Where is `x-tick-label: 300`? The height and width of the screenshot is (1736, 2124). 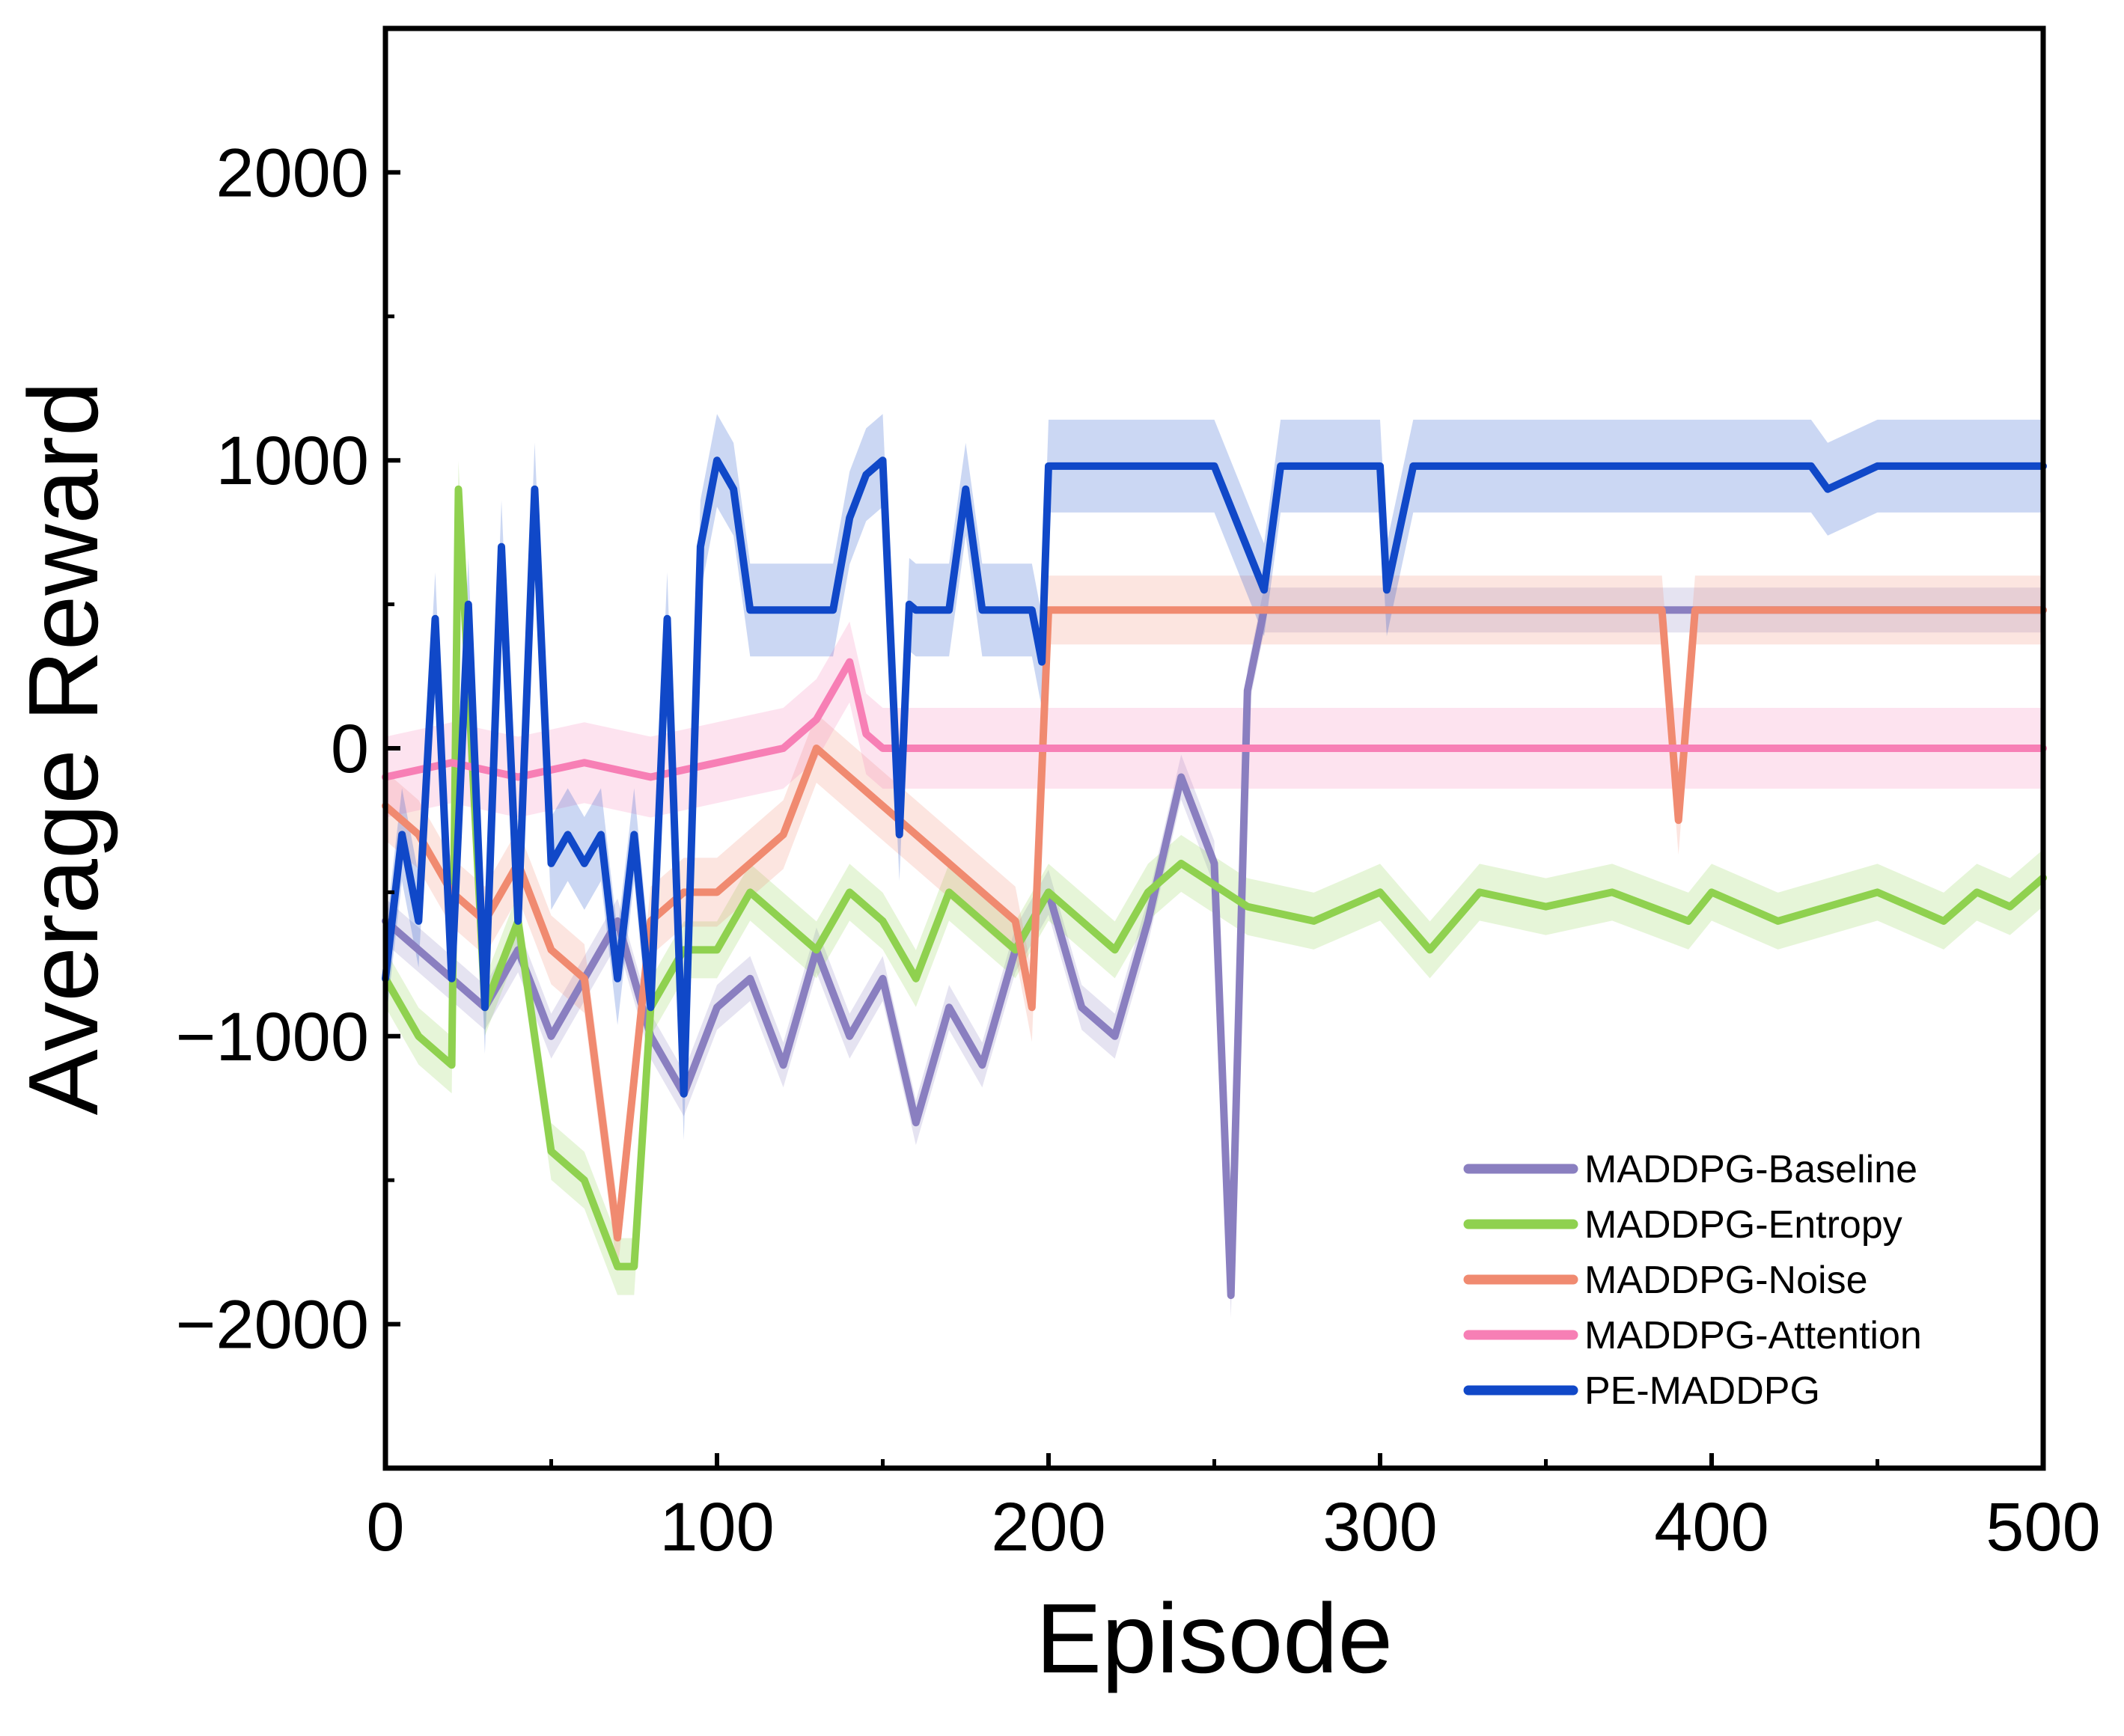
x-tick-label: 300 is located at coordinates (1380, 1527).